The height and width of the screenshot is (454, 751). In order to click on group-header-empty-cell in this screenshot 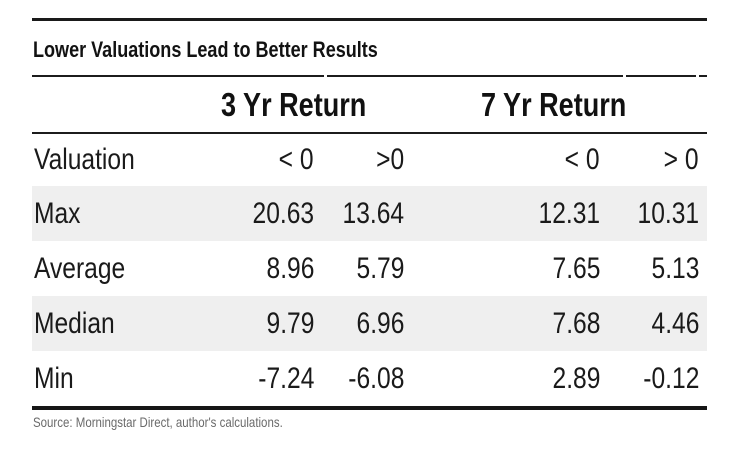, I will do `click(106, 104)`.